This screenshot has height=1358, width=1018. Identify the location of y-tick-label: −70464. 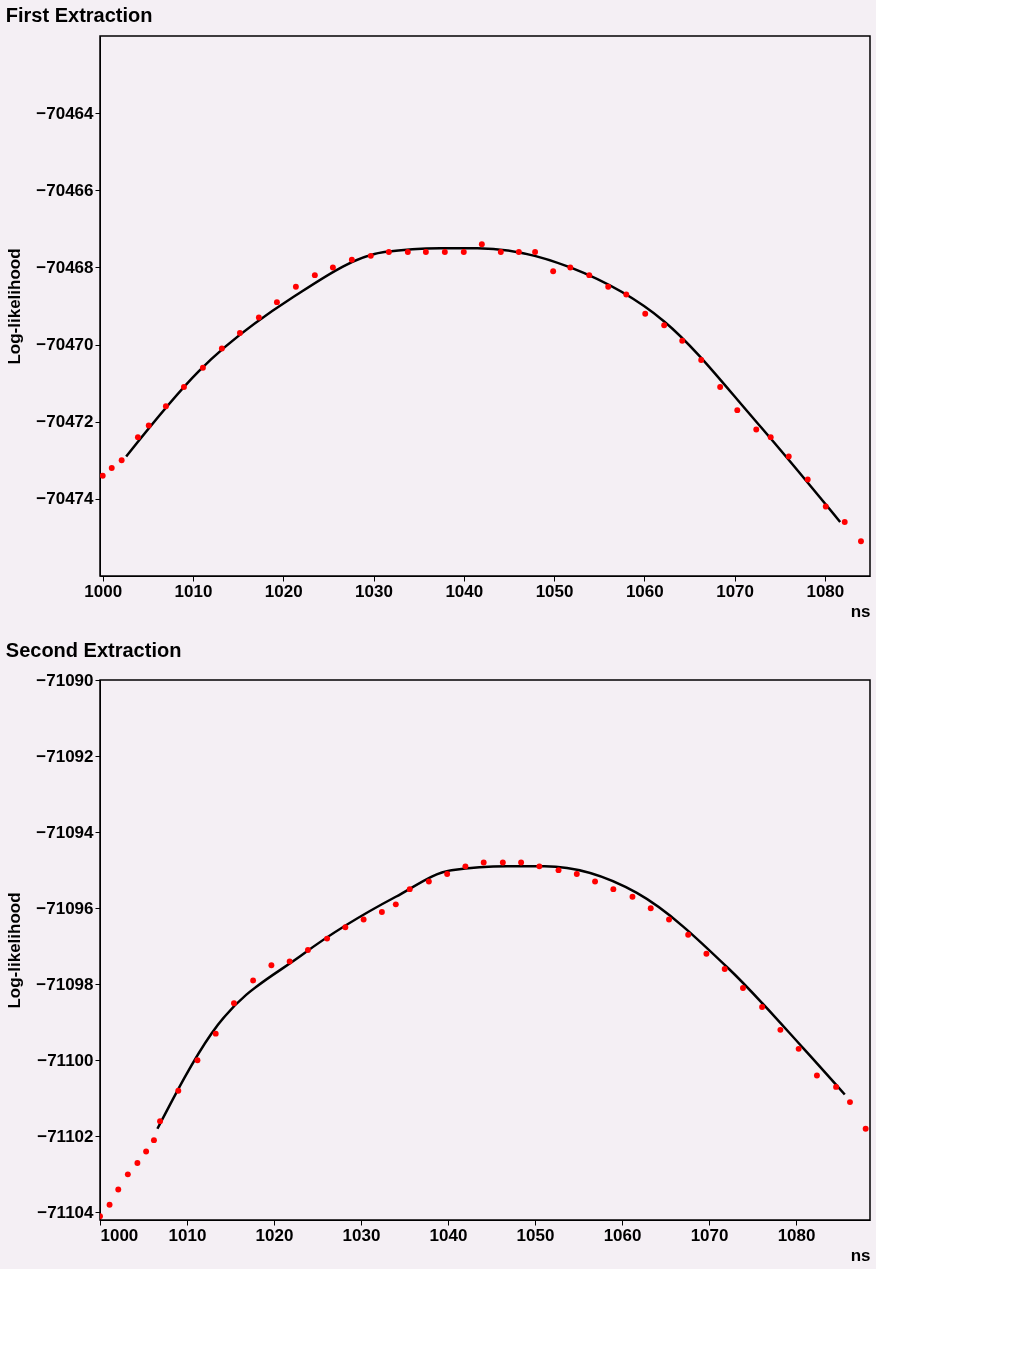
(65, 113).